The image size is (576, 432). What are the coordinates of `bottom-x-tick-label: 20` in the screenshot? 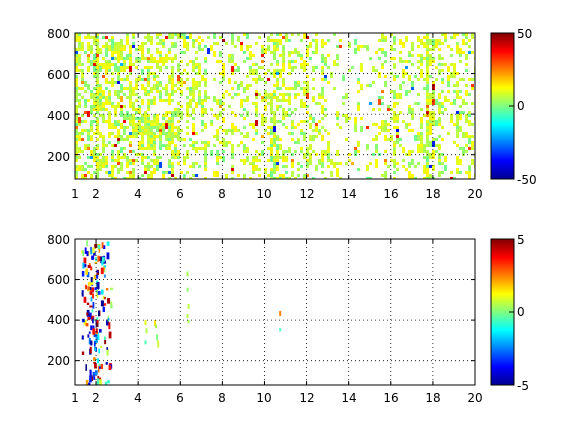 It's located at (474, 398).